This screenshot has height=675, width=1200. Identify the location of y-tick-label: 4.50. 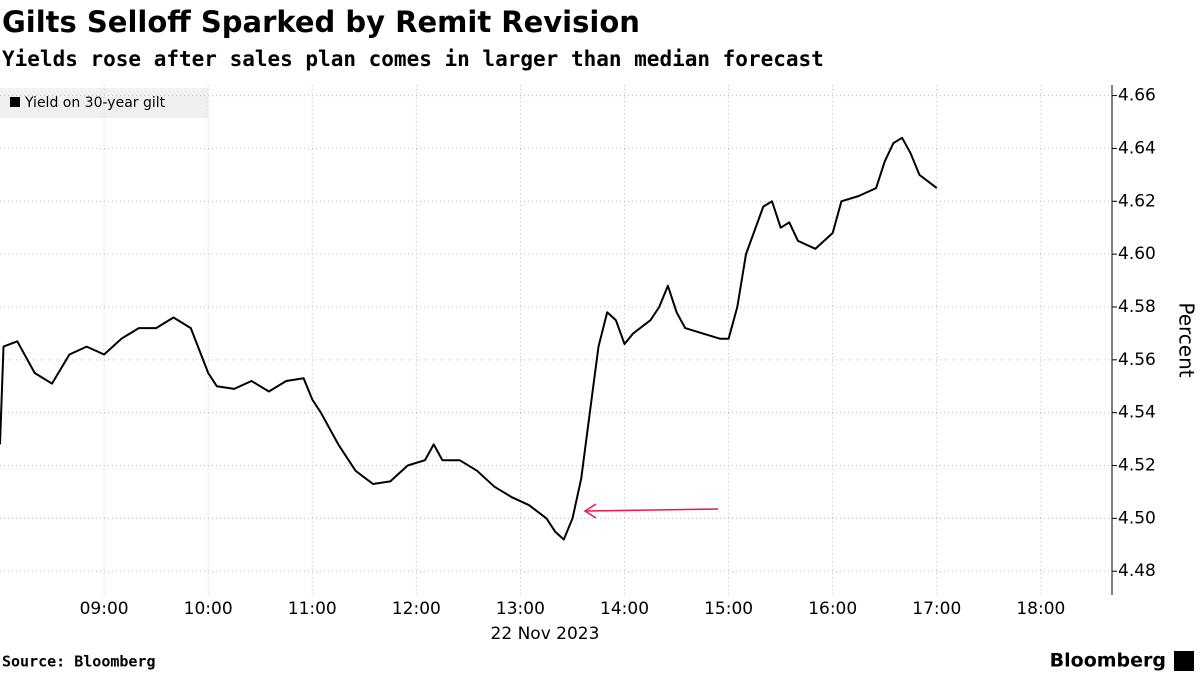
(1137, 518).